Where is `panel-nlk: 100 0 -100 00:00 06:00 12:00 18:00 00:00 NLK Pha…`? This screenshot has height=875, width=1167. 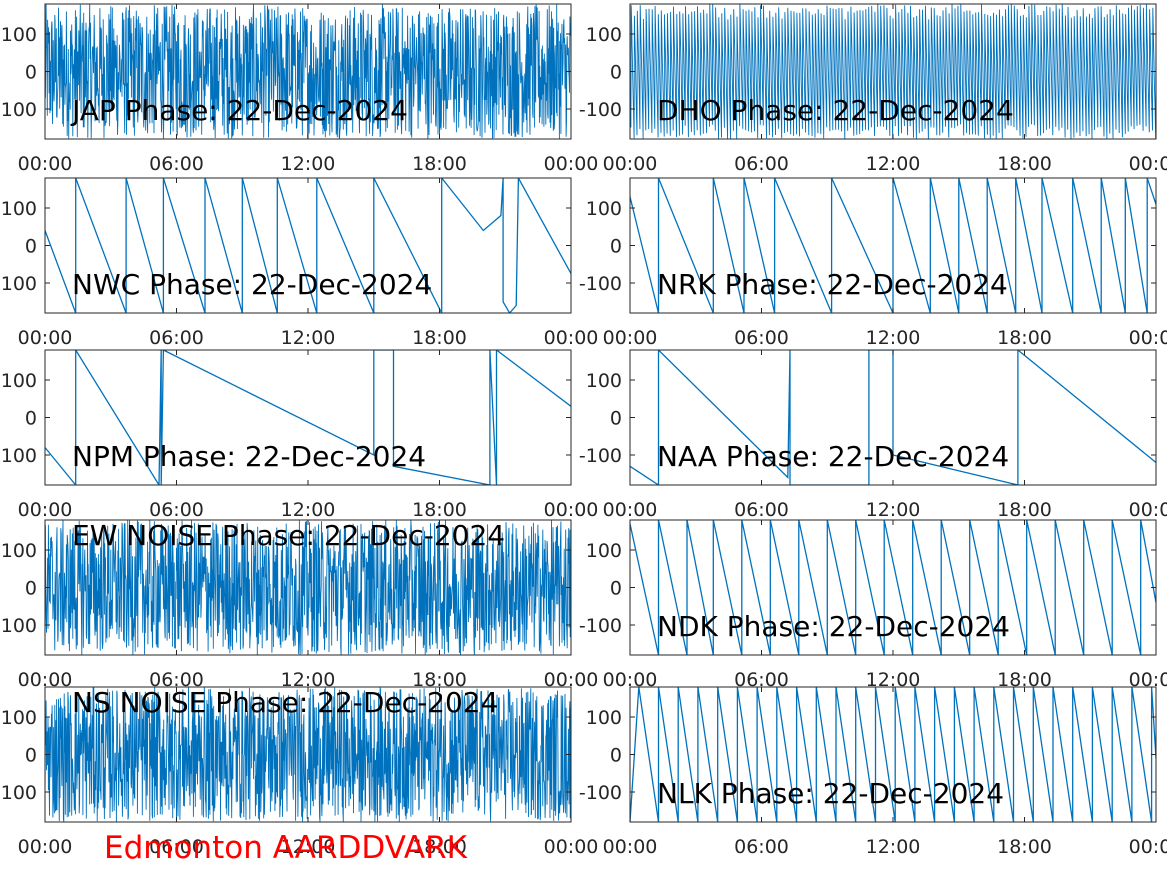 panel-nlk: 100 0 -100 00:00 06:00 12:00 18:00 00:00 NLK Pha… is located at coordinates (873, 772).